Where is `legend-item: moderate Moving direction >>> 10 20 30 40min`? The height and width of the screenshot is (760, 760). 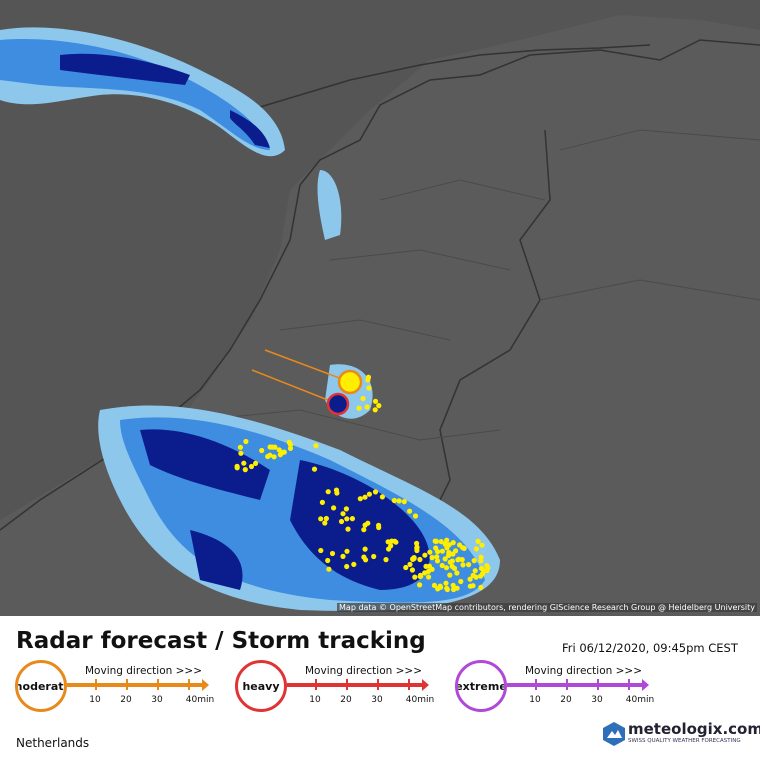
legend-item: moderate Moving direction >>> 10 20 30 40min is located at coordinates (115, 686).